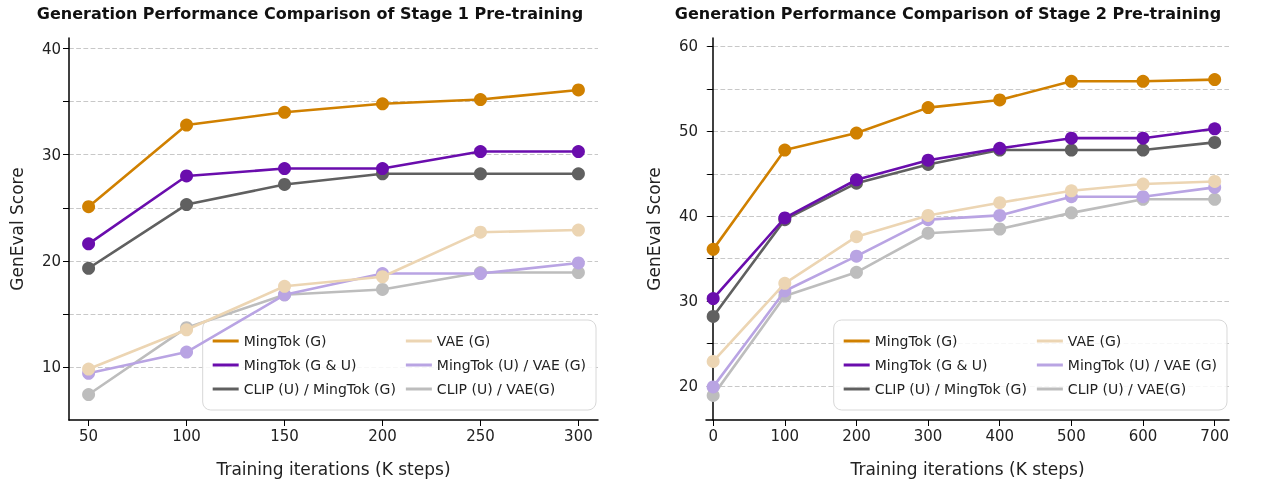 This screenshot has height=488, width=1276. Describe the element at coordinates (948, 13) in the screenshot. I see `chart-title: Generation Performance Comparison of Stage 2 Pre-training` at that location.